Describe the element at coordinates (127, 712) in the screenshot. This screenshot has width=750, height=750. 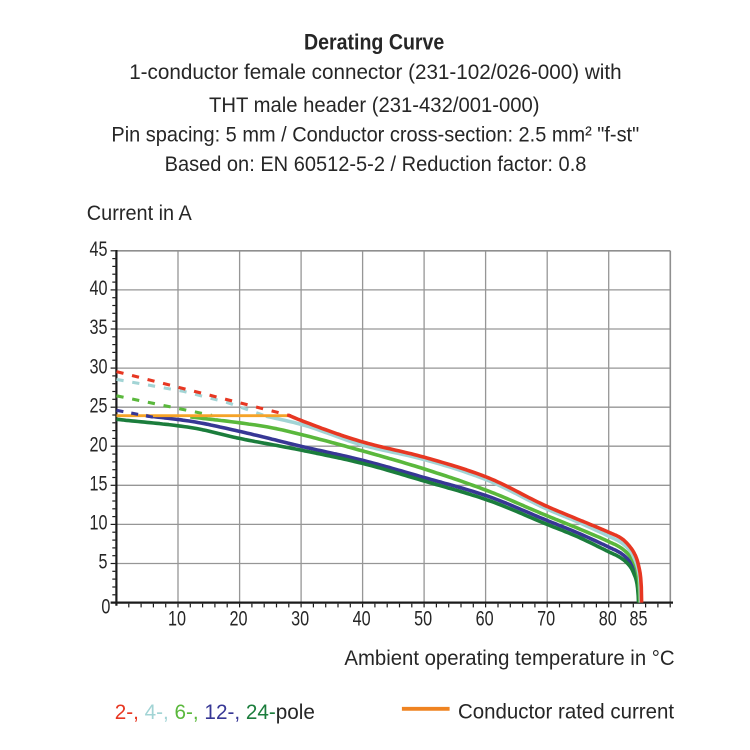
I see `svg-text: 2-,` at that location.